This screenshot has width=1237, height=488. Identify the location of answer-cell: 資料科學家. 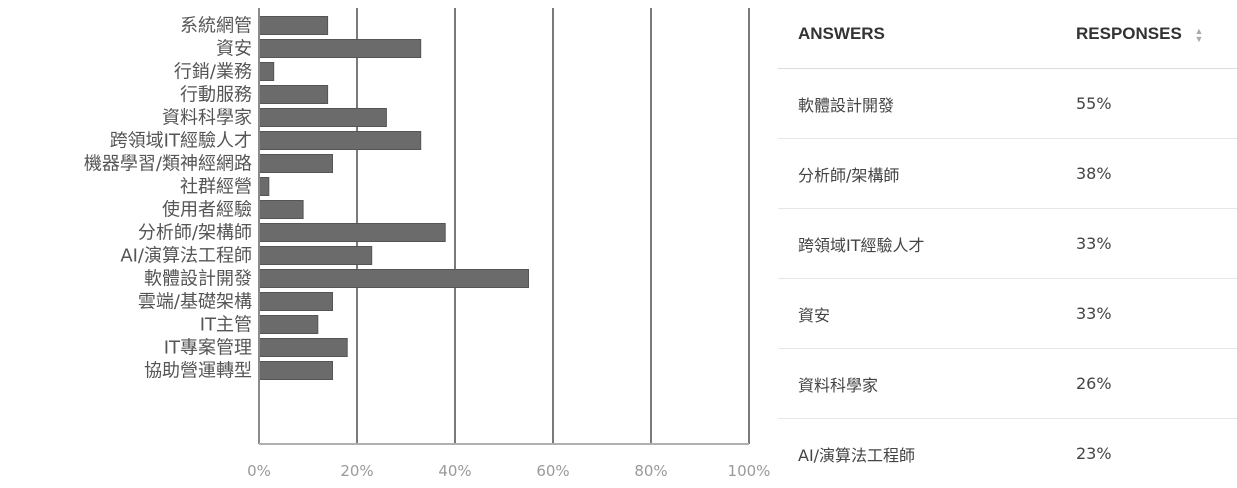
(917, 384).